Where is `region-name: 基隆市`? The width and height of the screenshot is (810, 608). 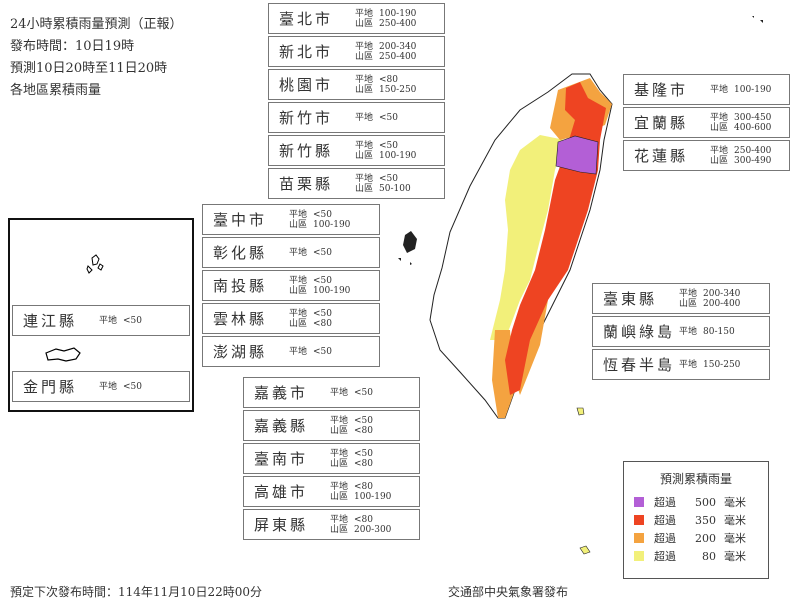
region-name: 基隆市 is located at coordinates (661, 90).